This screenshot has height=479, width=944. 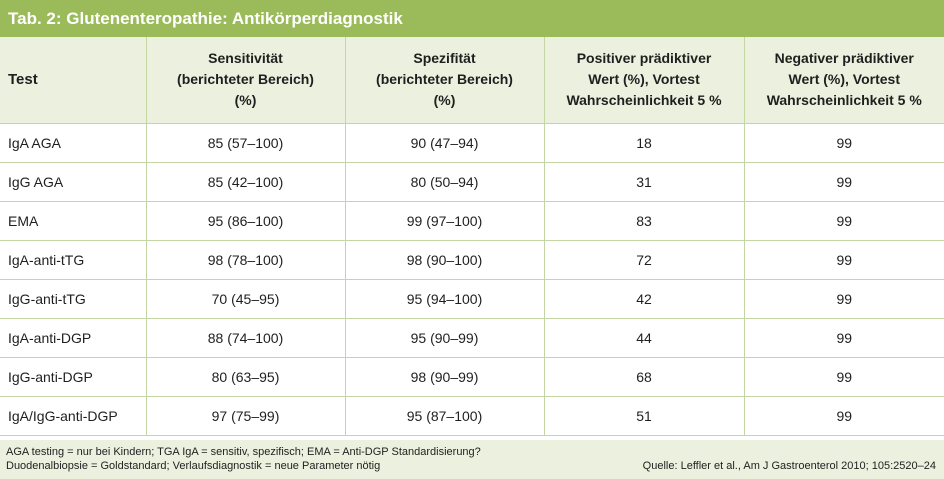 I want to click on cell-sensitivity: 98 (78–100), so click(x=246, y=260).